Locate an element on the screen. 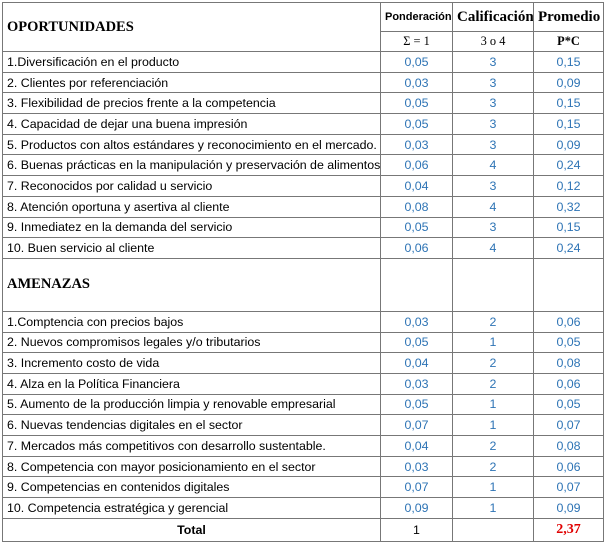 This screenshot has width=609, height=545. subheader: 3 o 4 is located at coordinates (493, 41).